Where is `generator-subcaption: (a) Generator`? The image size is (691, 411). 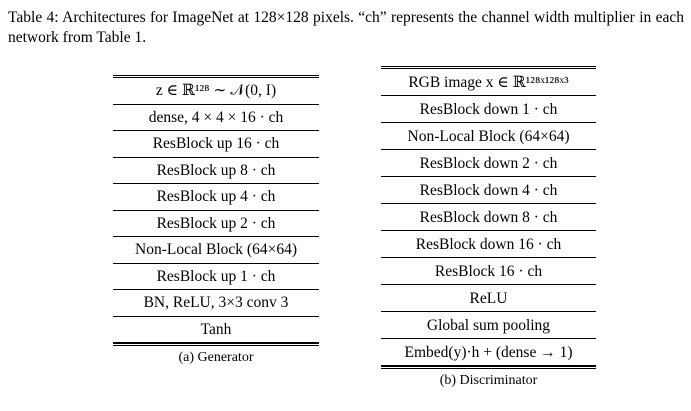 generator-subcaption: (a) Generator is located at coordinates (216, 357).